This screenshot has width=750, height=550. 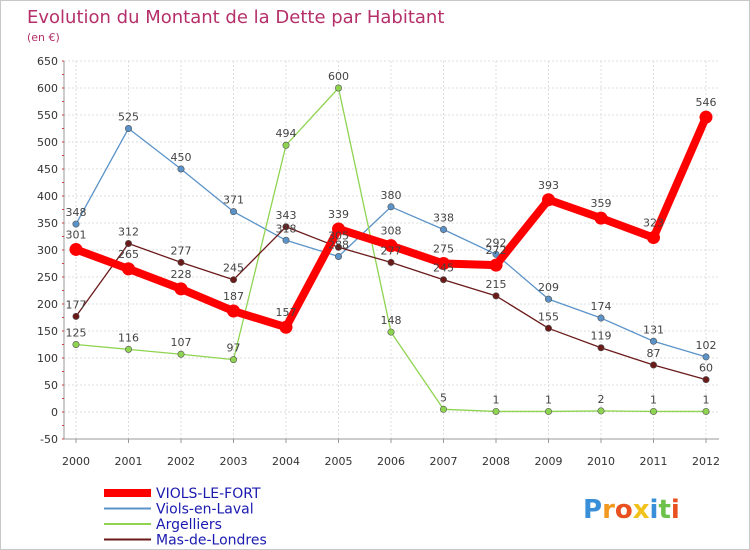 What do you see at coordinates (233, 200) in the screenshot?
I see `data-label: 371` at bounding box center [233, 200].